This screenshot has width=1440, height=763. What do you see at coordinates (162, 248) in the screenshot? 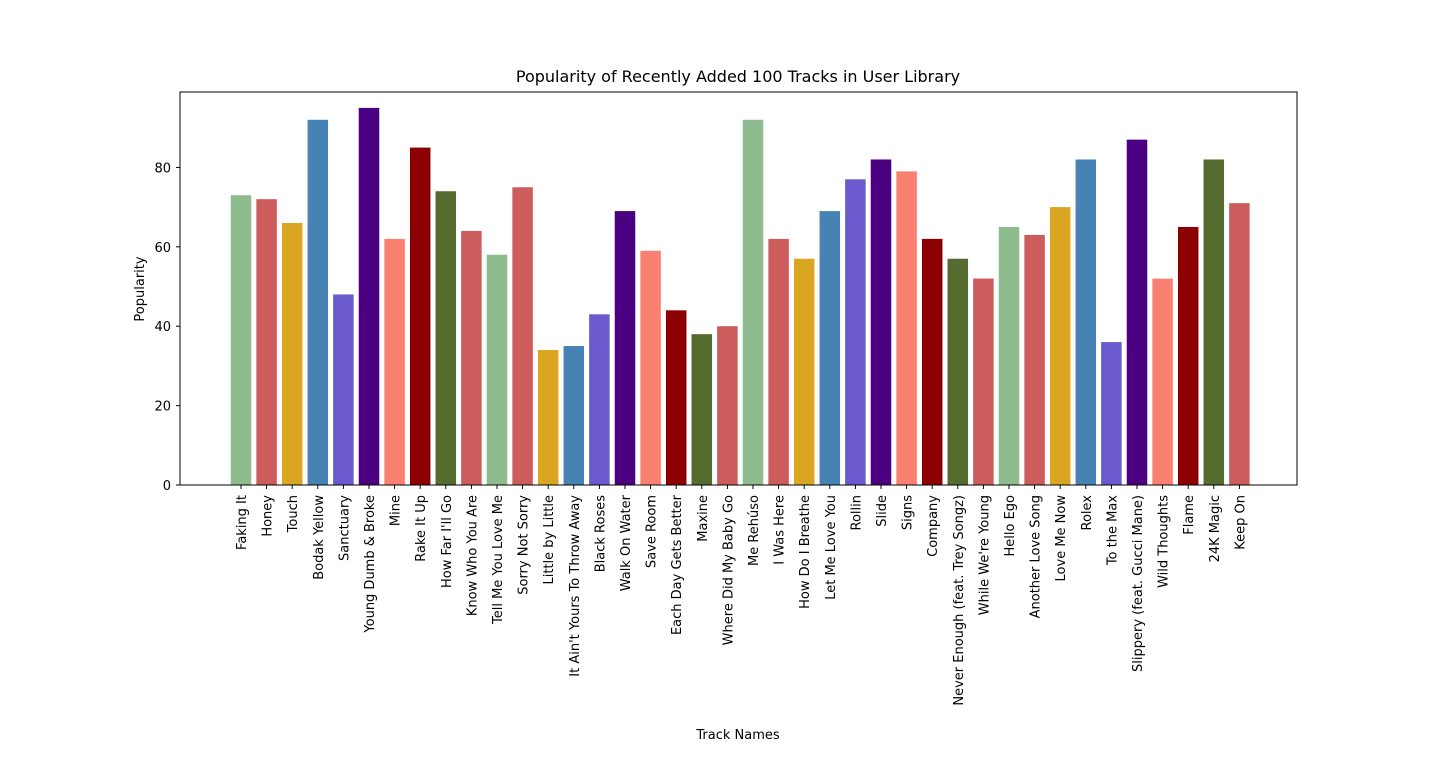
I see `y-tick-label: 60` at bounding box center [162, 248].